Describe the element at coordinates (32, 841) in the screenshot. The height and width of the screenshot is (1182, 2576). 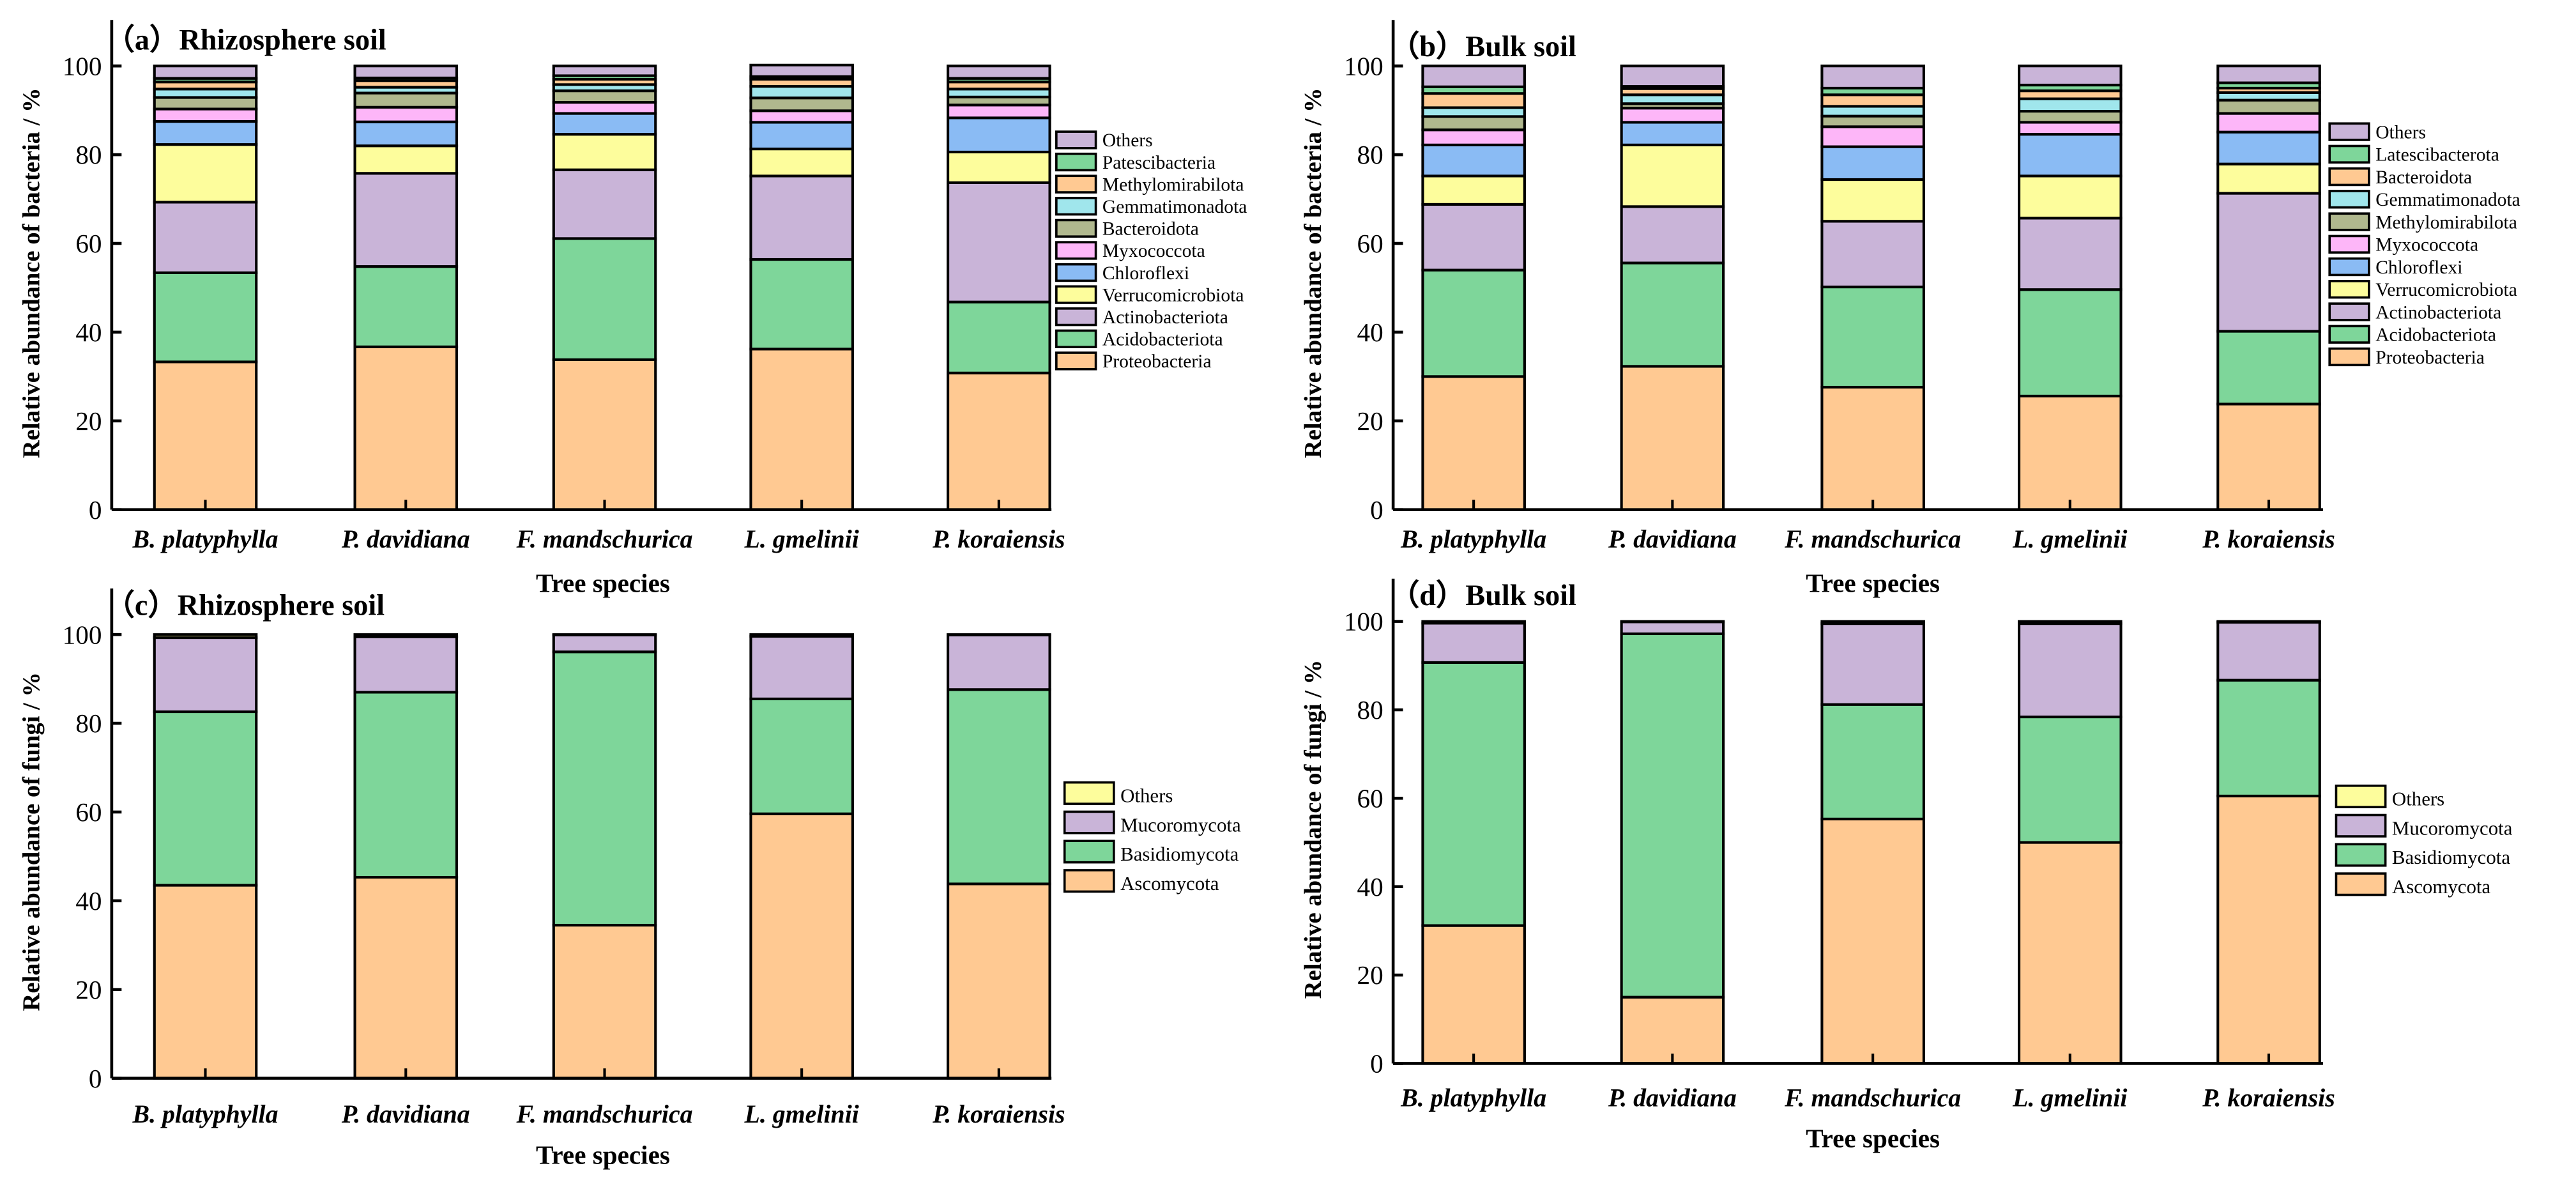
I see `y-axis-label: Relative abundance of fungi / %` at that location.